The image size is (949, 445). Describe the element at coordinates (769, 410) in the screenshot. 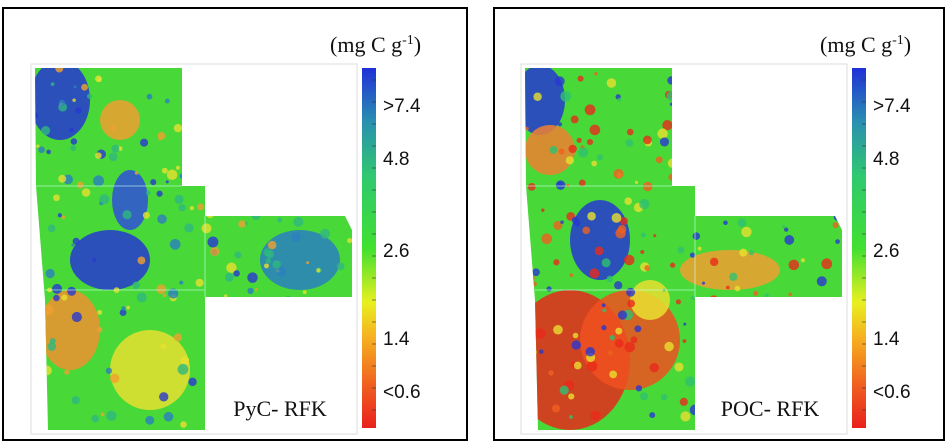

I see `panel-label-box` at that location.